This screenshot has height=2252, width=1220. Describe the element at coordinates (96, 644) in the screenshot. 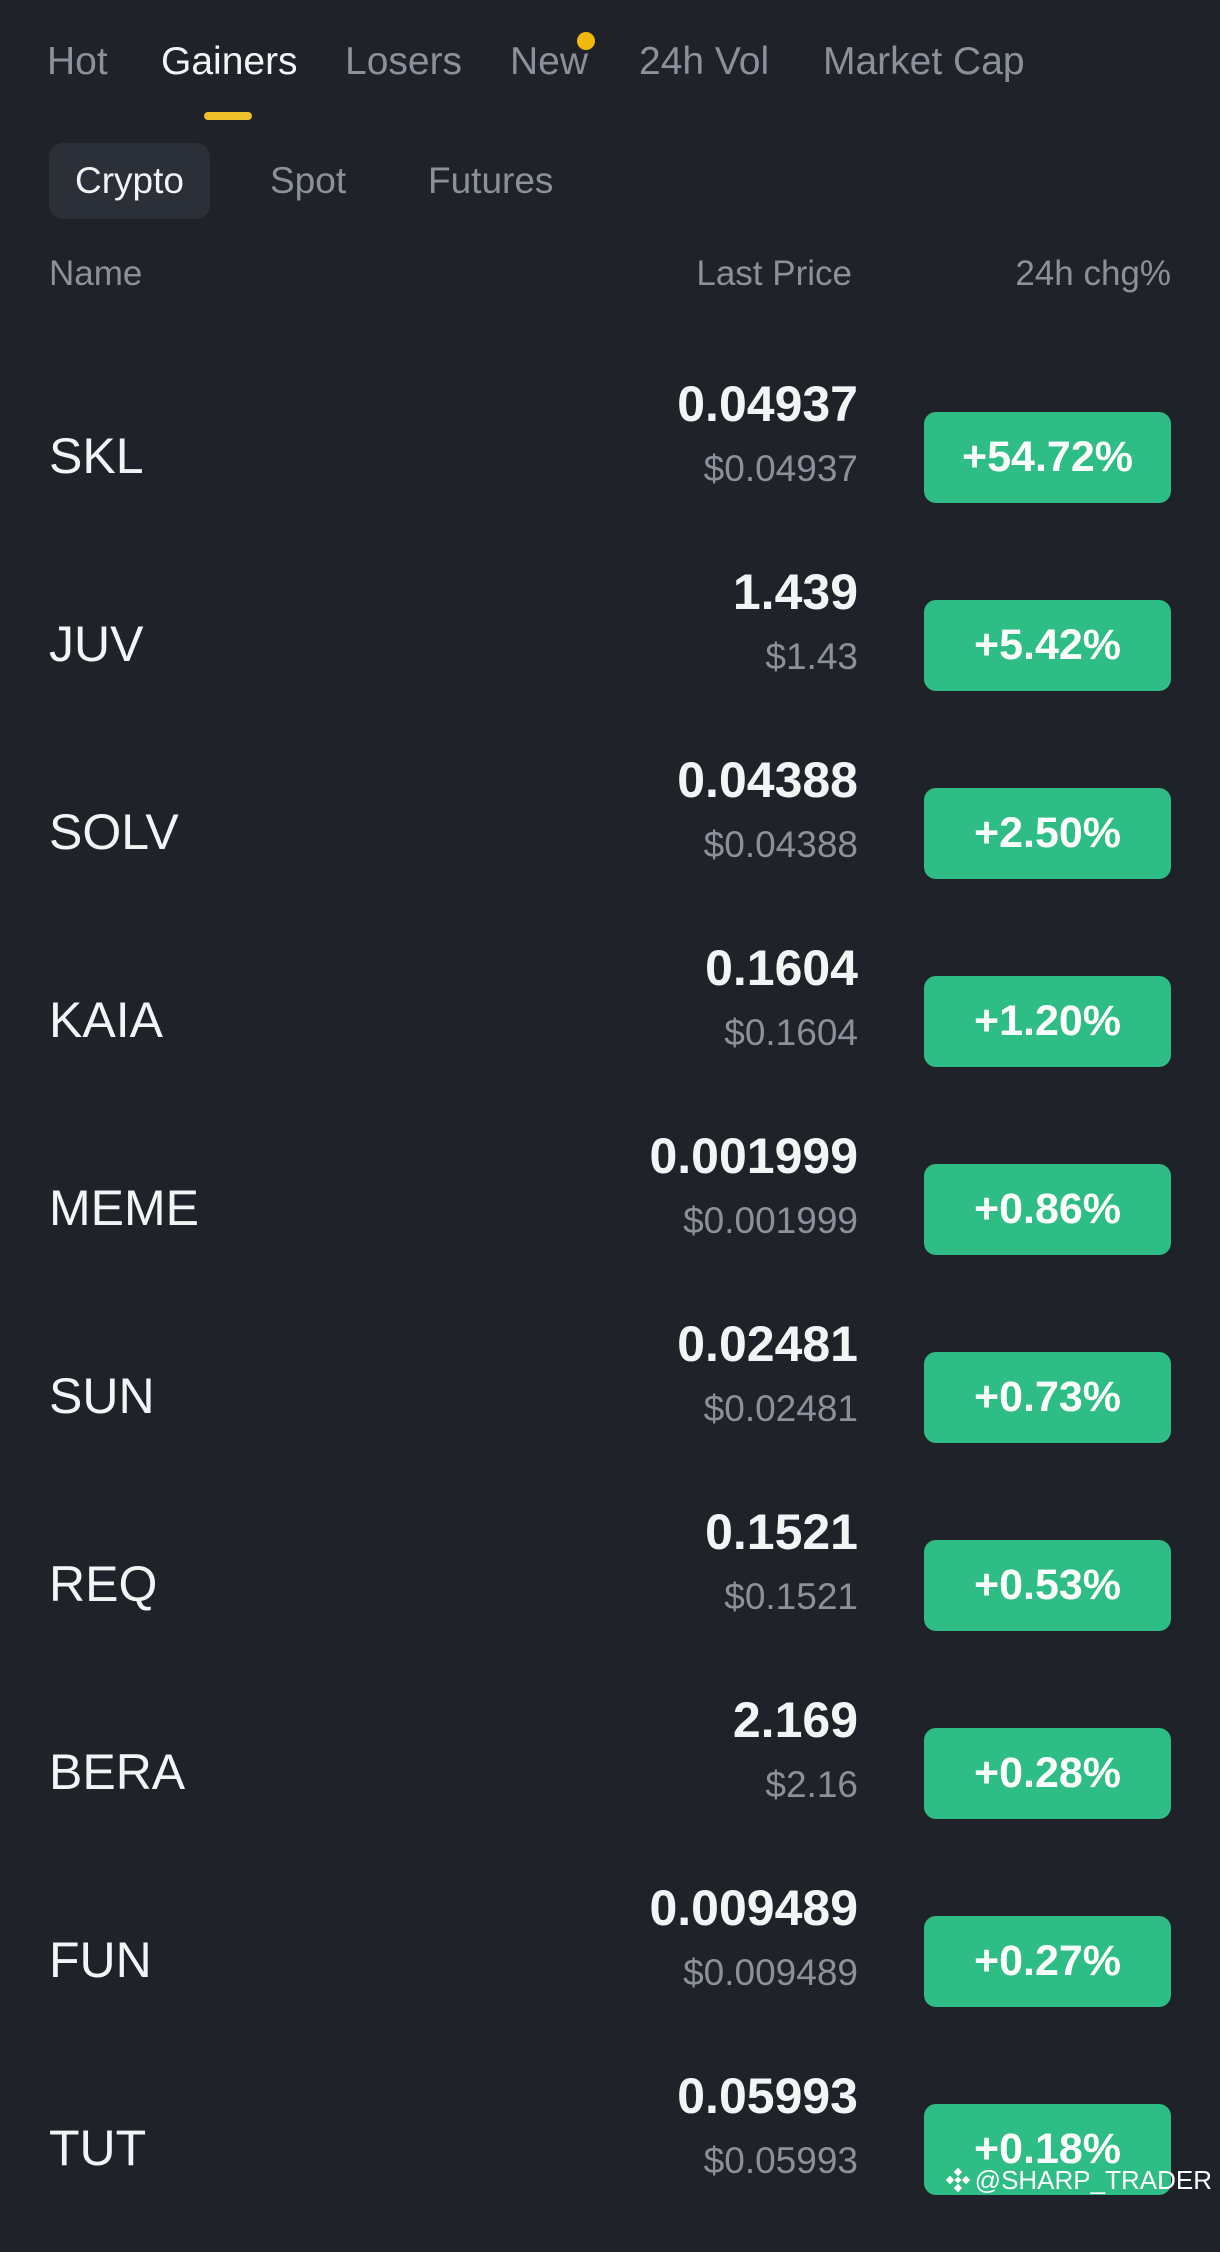

I see `row-symbol: JUV` at that location.